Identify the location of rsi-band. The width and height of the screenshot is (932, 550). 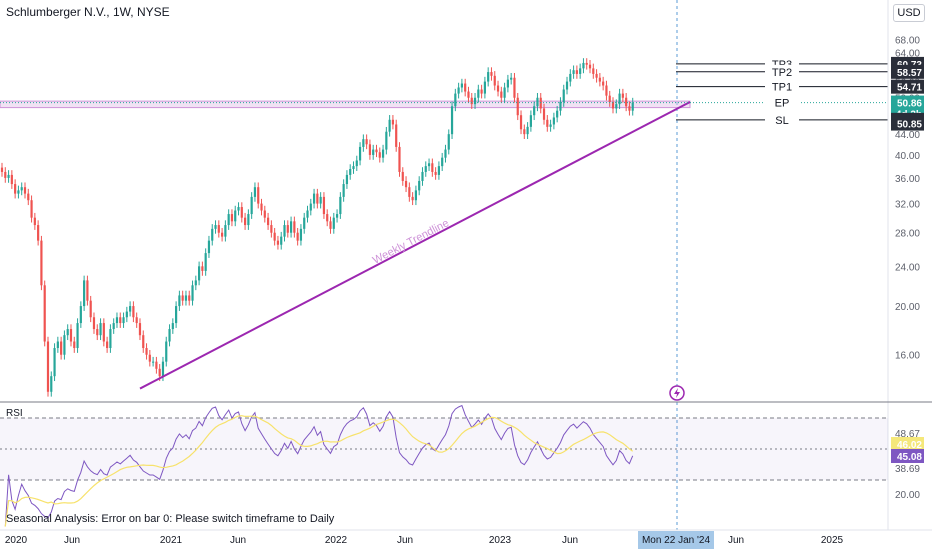
(444, 449).